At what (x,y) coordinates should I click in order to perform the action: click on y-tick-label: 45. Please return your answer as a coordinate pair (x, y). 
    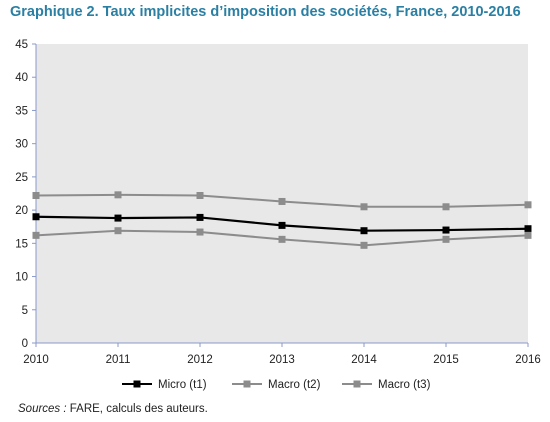
    Looking at the image, I should click on (21, 45).